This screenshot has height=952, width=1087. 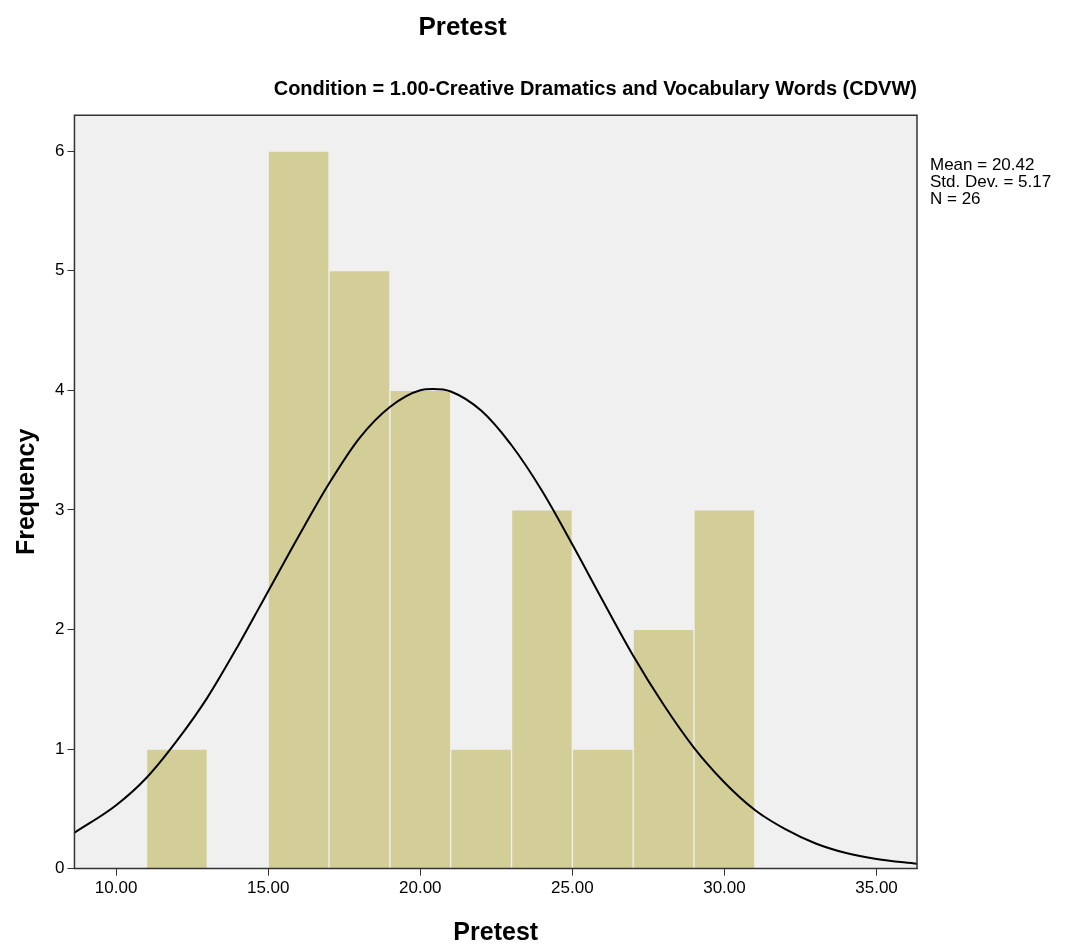 What do you see at coordinates (59, 748) in the screenshot?
I see `y-tick-label: 1` at bounding box center [59, 748].